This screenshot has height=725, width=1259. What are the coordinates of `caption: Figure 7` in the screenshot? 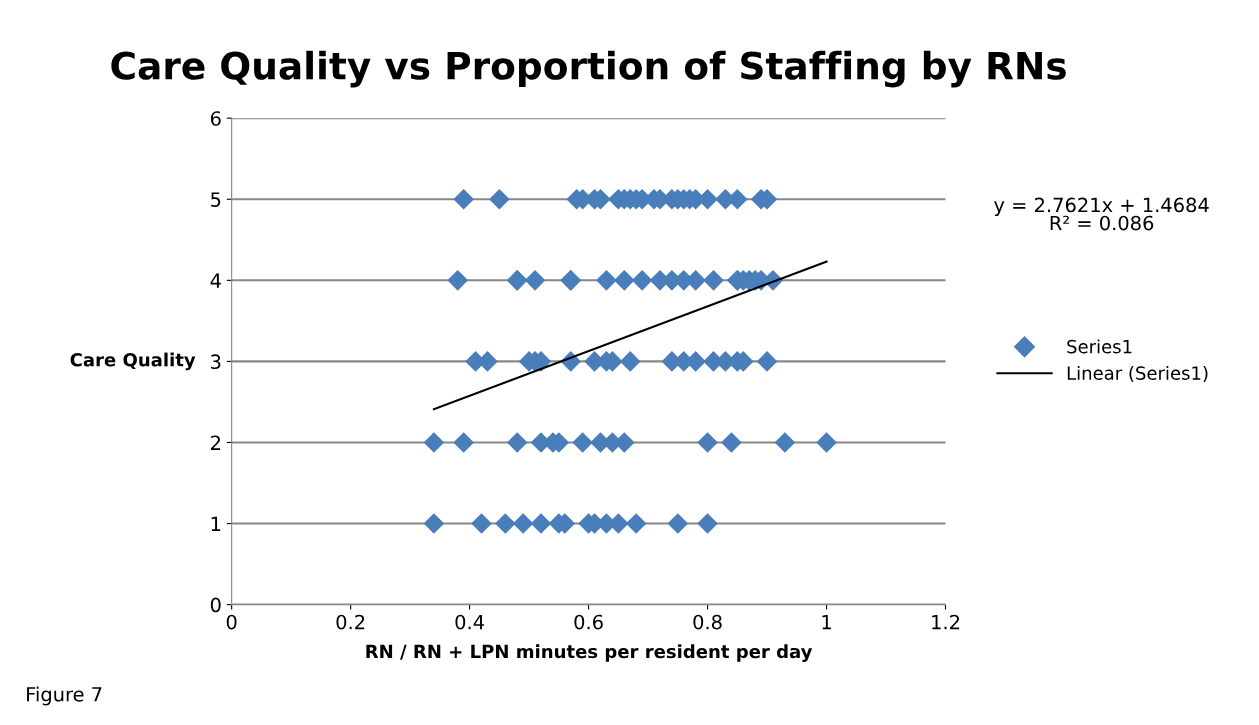 It's located at (64, 696).